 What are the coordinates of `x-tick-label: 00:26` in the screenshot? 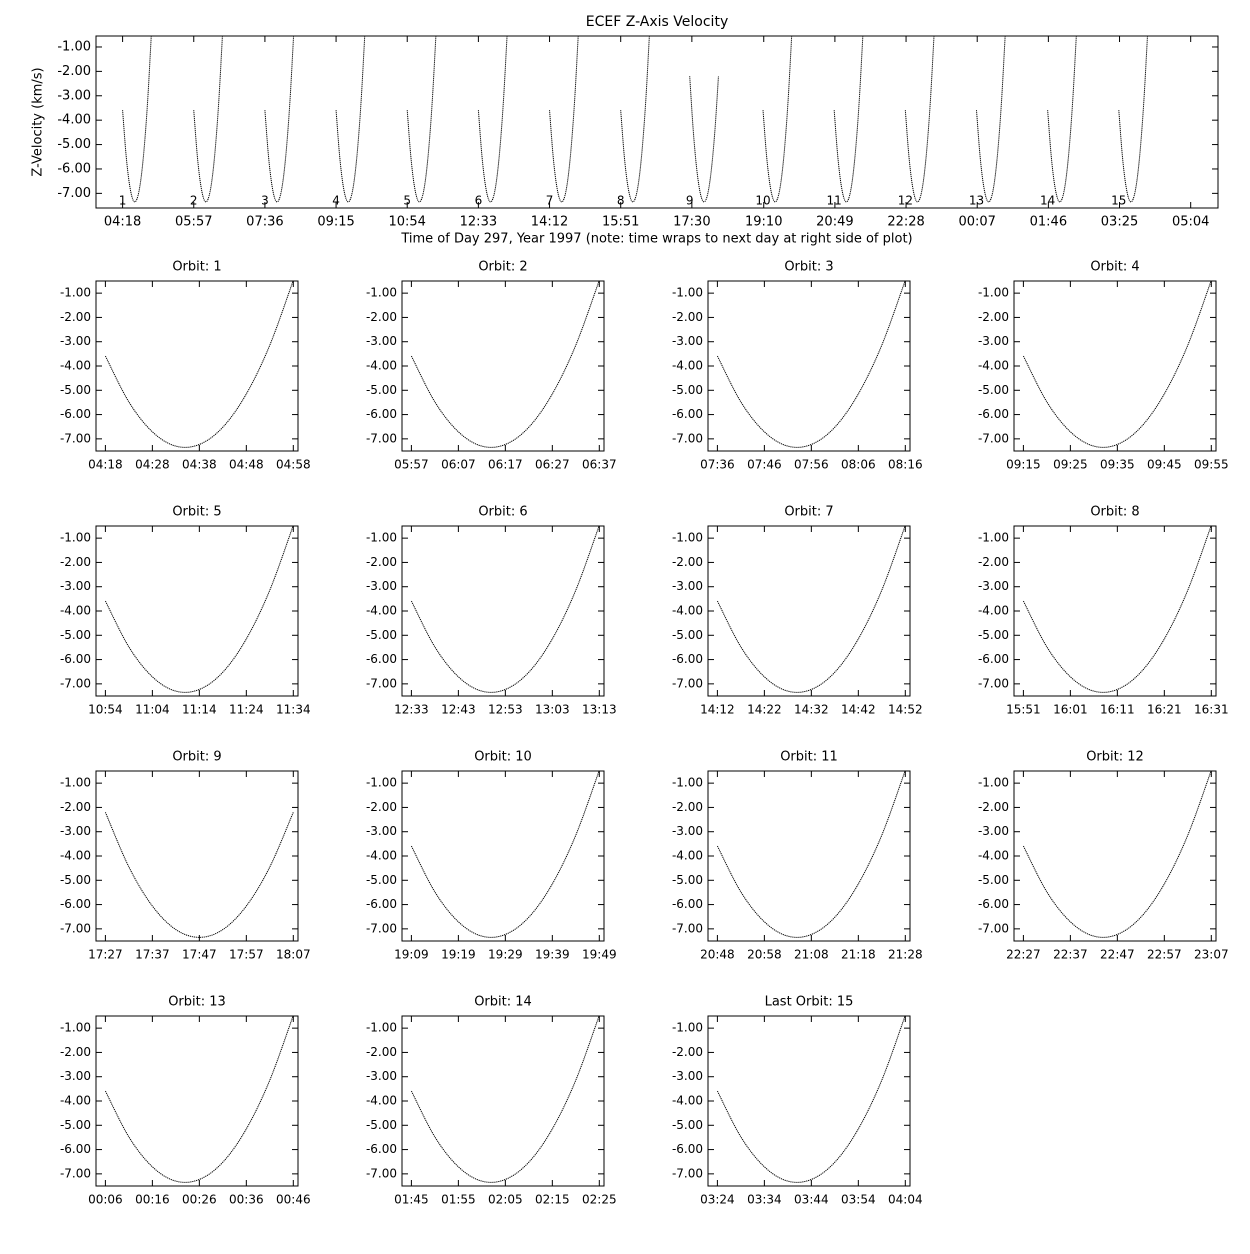 It's located at (199, 1200).